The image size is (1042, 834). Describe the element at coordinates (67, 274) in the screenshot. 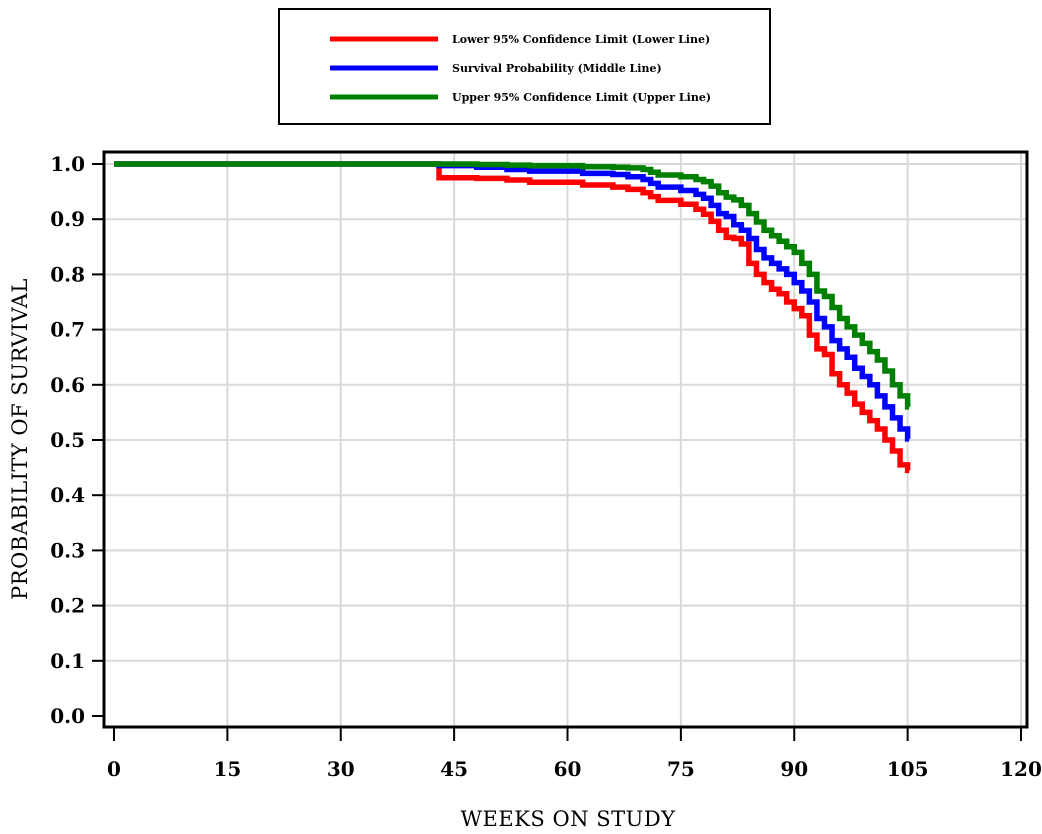

I see `y-tick-label: 0.8` at that location.